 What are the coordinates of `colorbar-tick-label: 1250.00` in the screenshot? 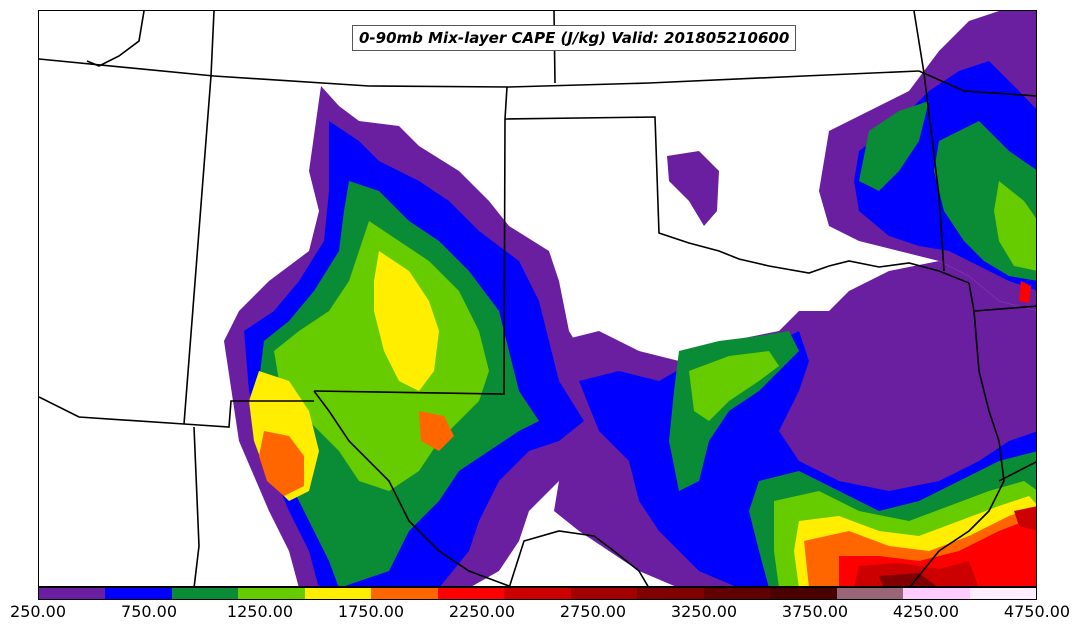 It's located at (260, 611).